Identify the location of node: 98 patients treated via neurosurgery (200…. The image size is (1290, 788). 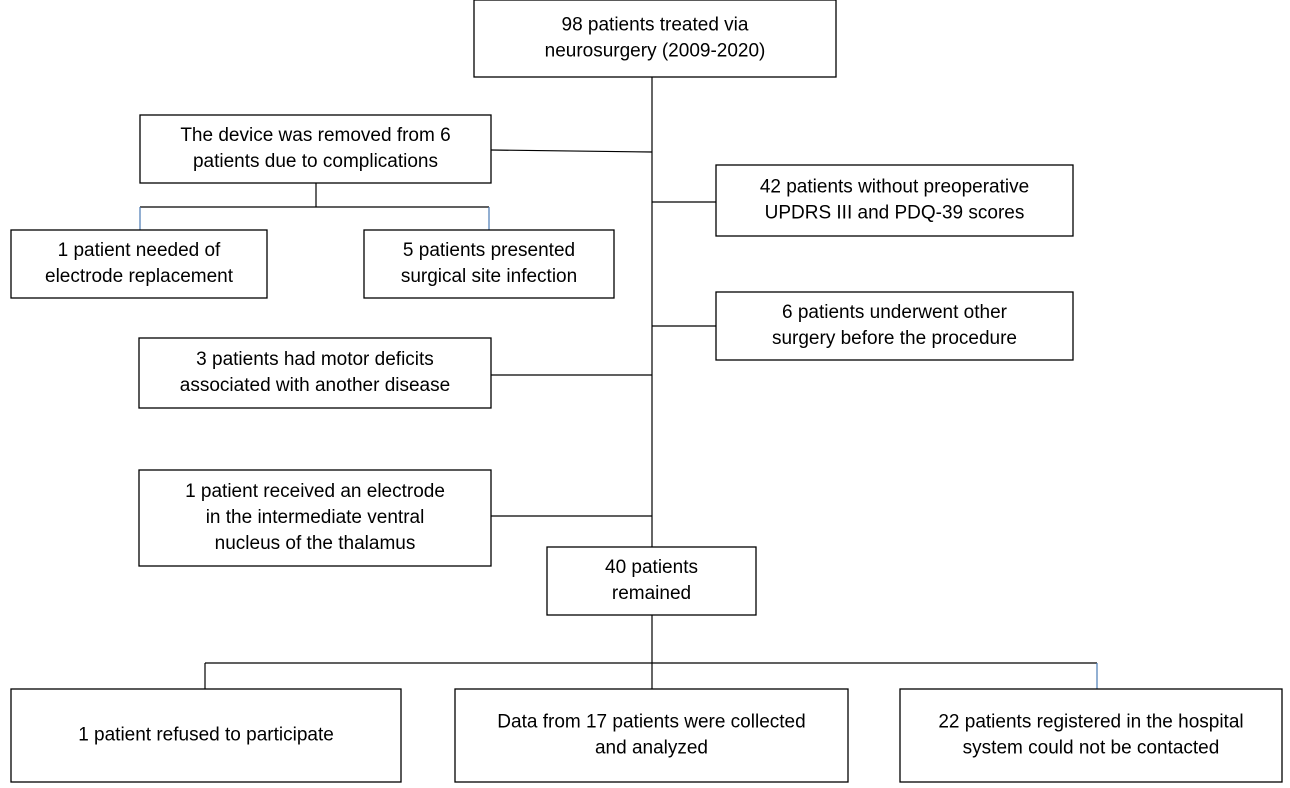
(655, 39).